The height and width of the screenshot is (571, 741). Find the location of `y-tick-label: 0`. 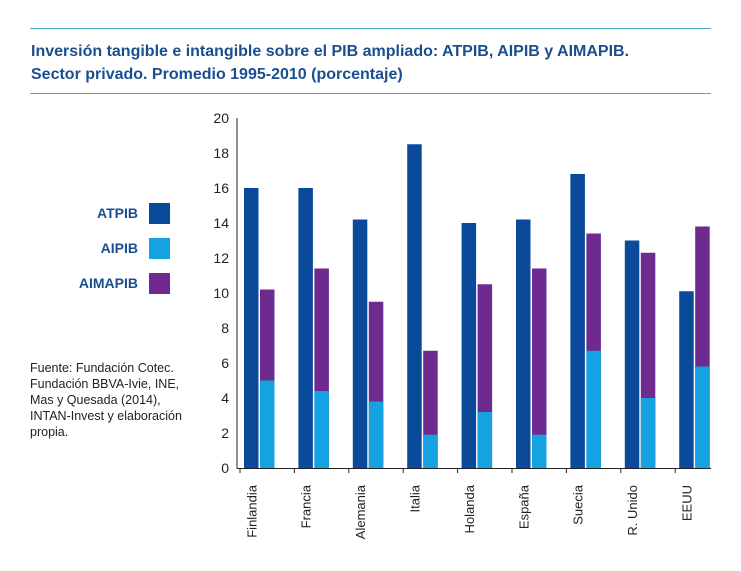

y-tick-label: 0 is located at coordinates (225, 468).